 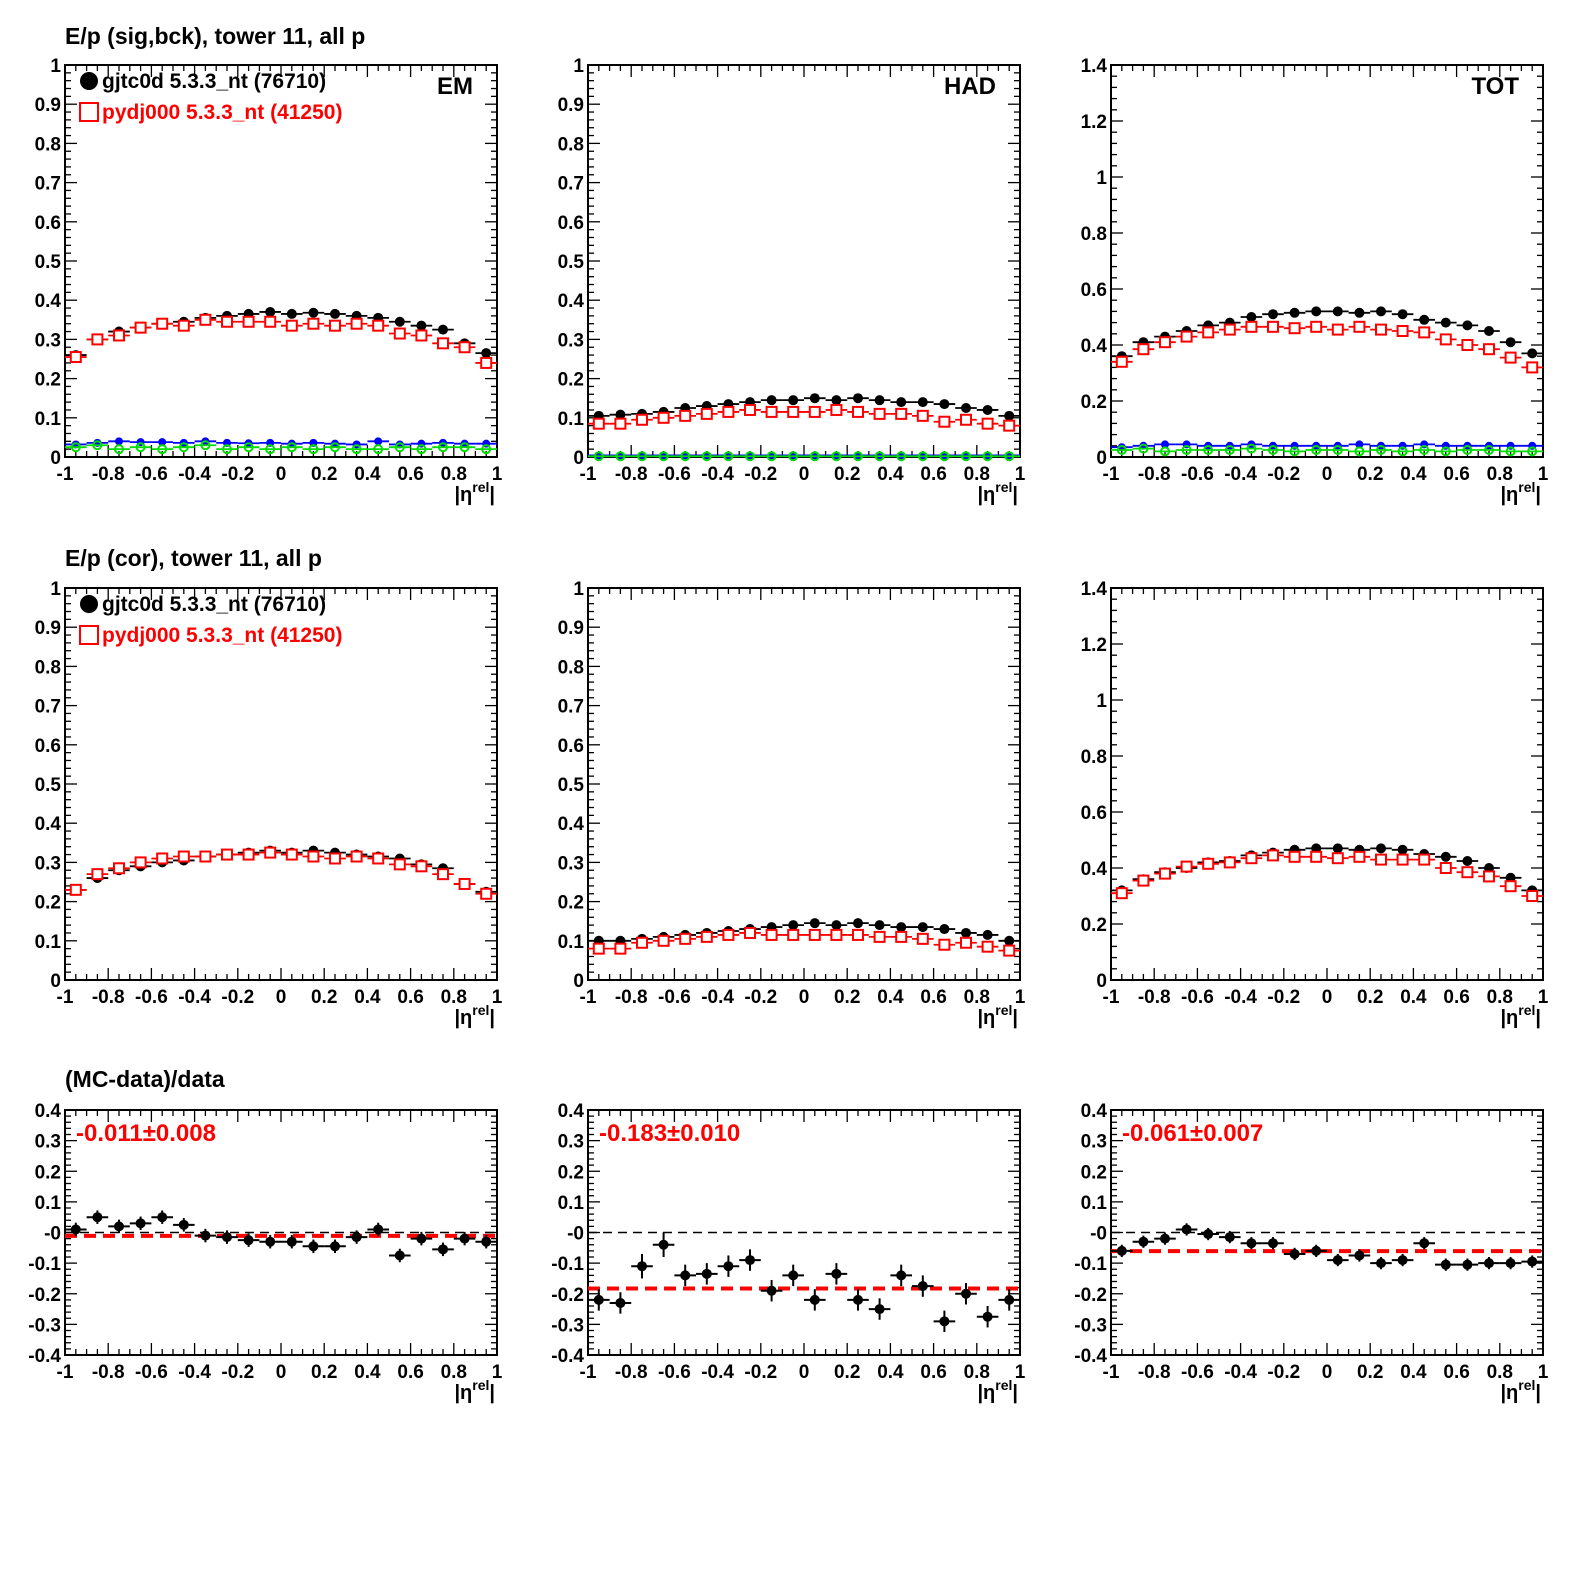 What do you see at coordinates (48, 419) in the screenshot?
I see `y-tick-label: 0.1` at bounding box center [48, 419].